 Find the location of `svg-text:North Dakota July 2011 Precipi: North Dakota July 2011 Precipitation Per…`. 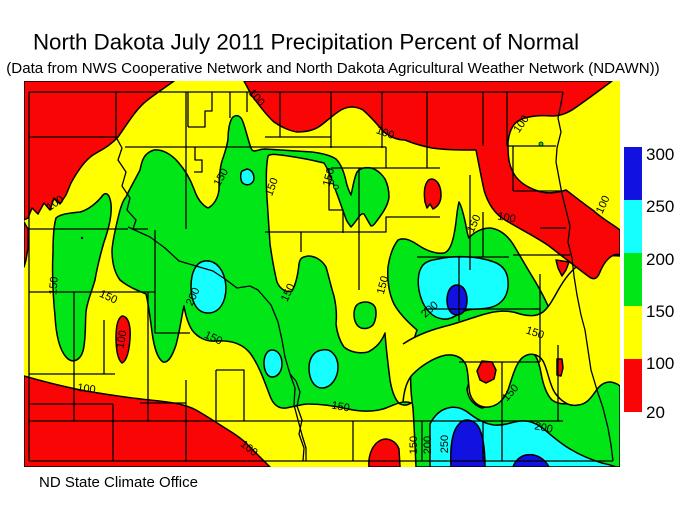

svg-text:North Dakota July 2011 Precipi: North Dakota July 2011 Precipitation Per… is located at coordinates (306, 42).